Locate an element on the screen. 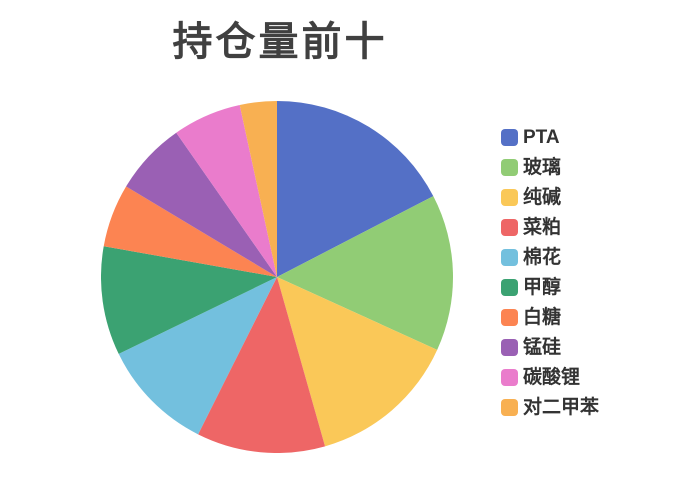  legend-item: 玻璃 is located at coordinates (550, 167).